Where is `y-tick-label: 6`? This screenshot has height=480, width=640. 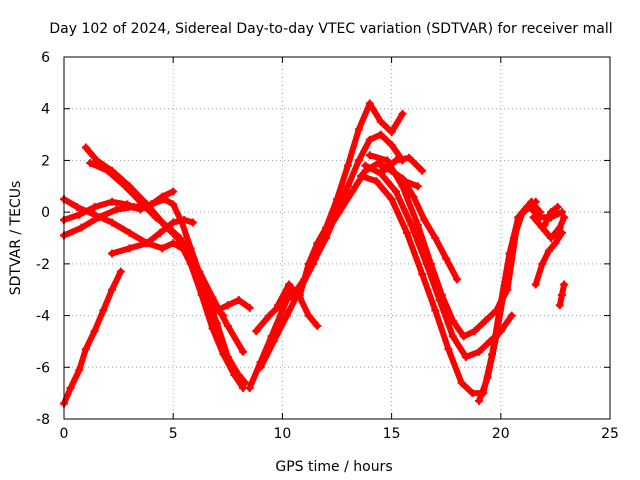
y-tick-label: 6 is located at coordinates (45, 58).